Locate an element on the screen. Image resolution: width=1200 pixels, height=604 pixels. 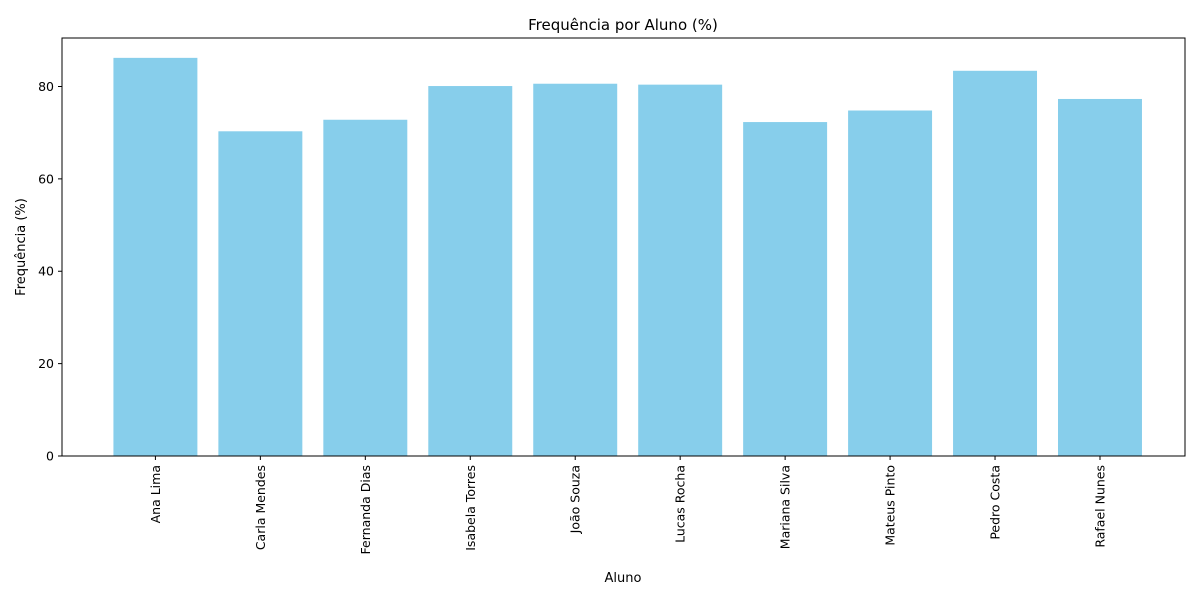
x-tick-label: Mariana Silva is located at coordinates (785, 507).